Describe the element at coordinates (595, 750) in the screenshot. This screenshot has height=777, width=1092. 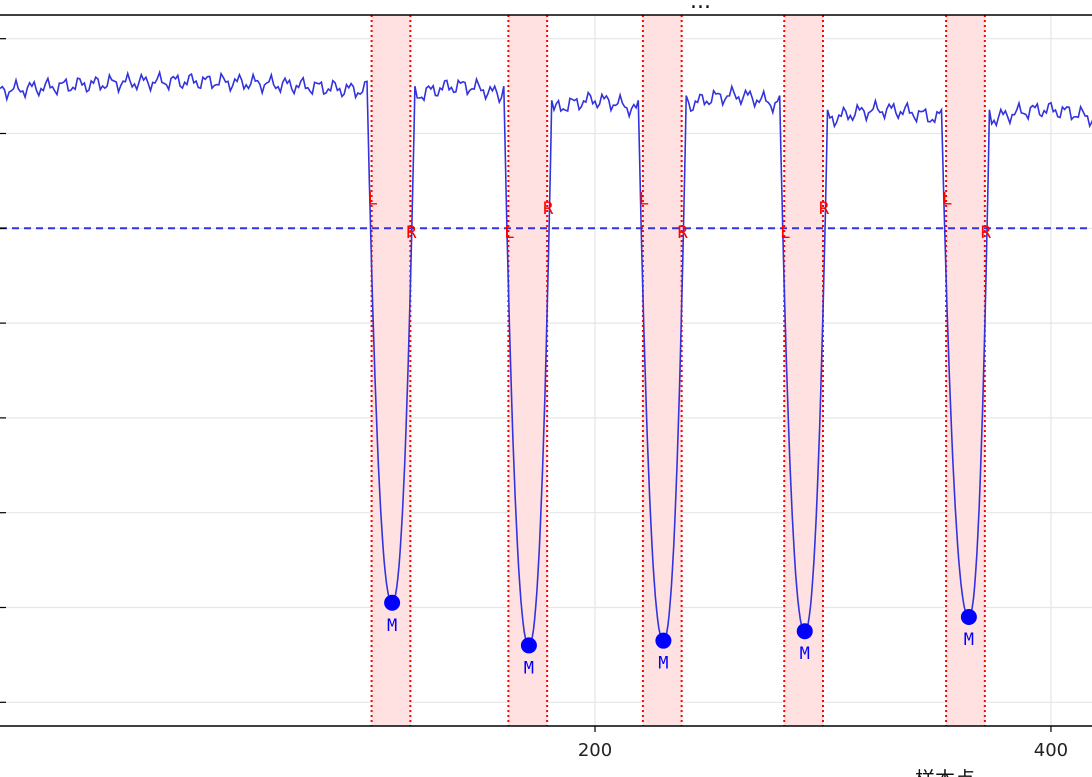
I see `x-tick-label: 200` at that location.